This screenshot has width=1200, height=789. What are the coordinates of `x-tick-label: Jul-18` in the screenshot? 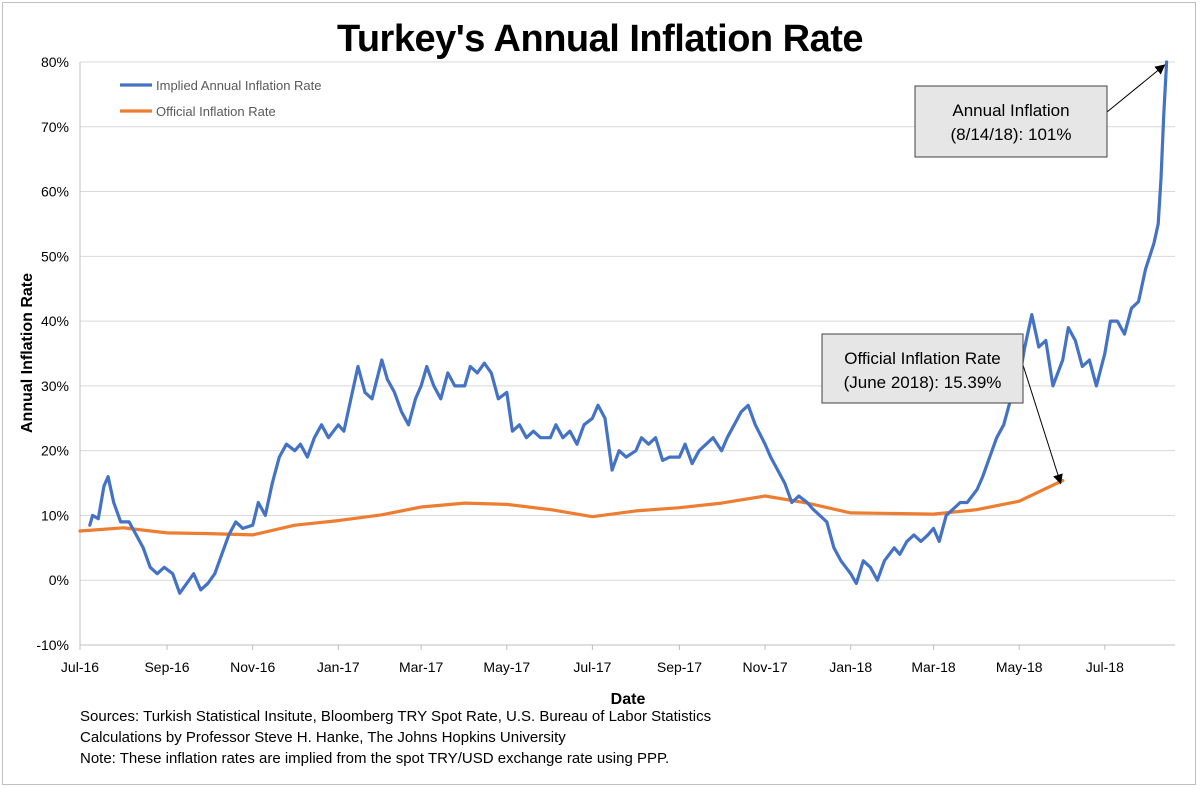 It's located at (1105, 667).